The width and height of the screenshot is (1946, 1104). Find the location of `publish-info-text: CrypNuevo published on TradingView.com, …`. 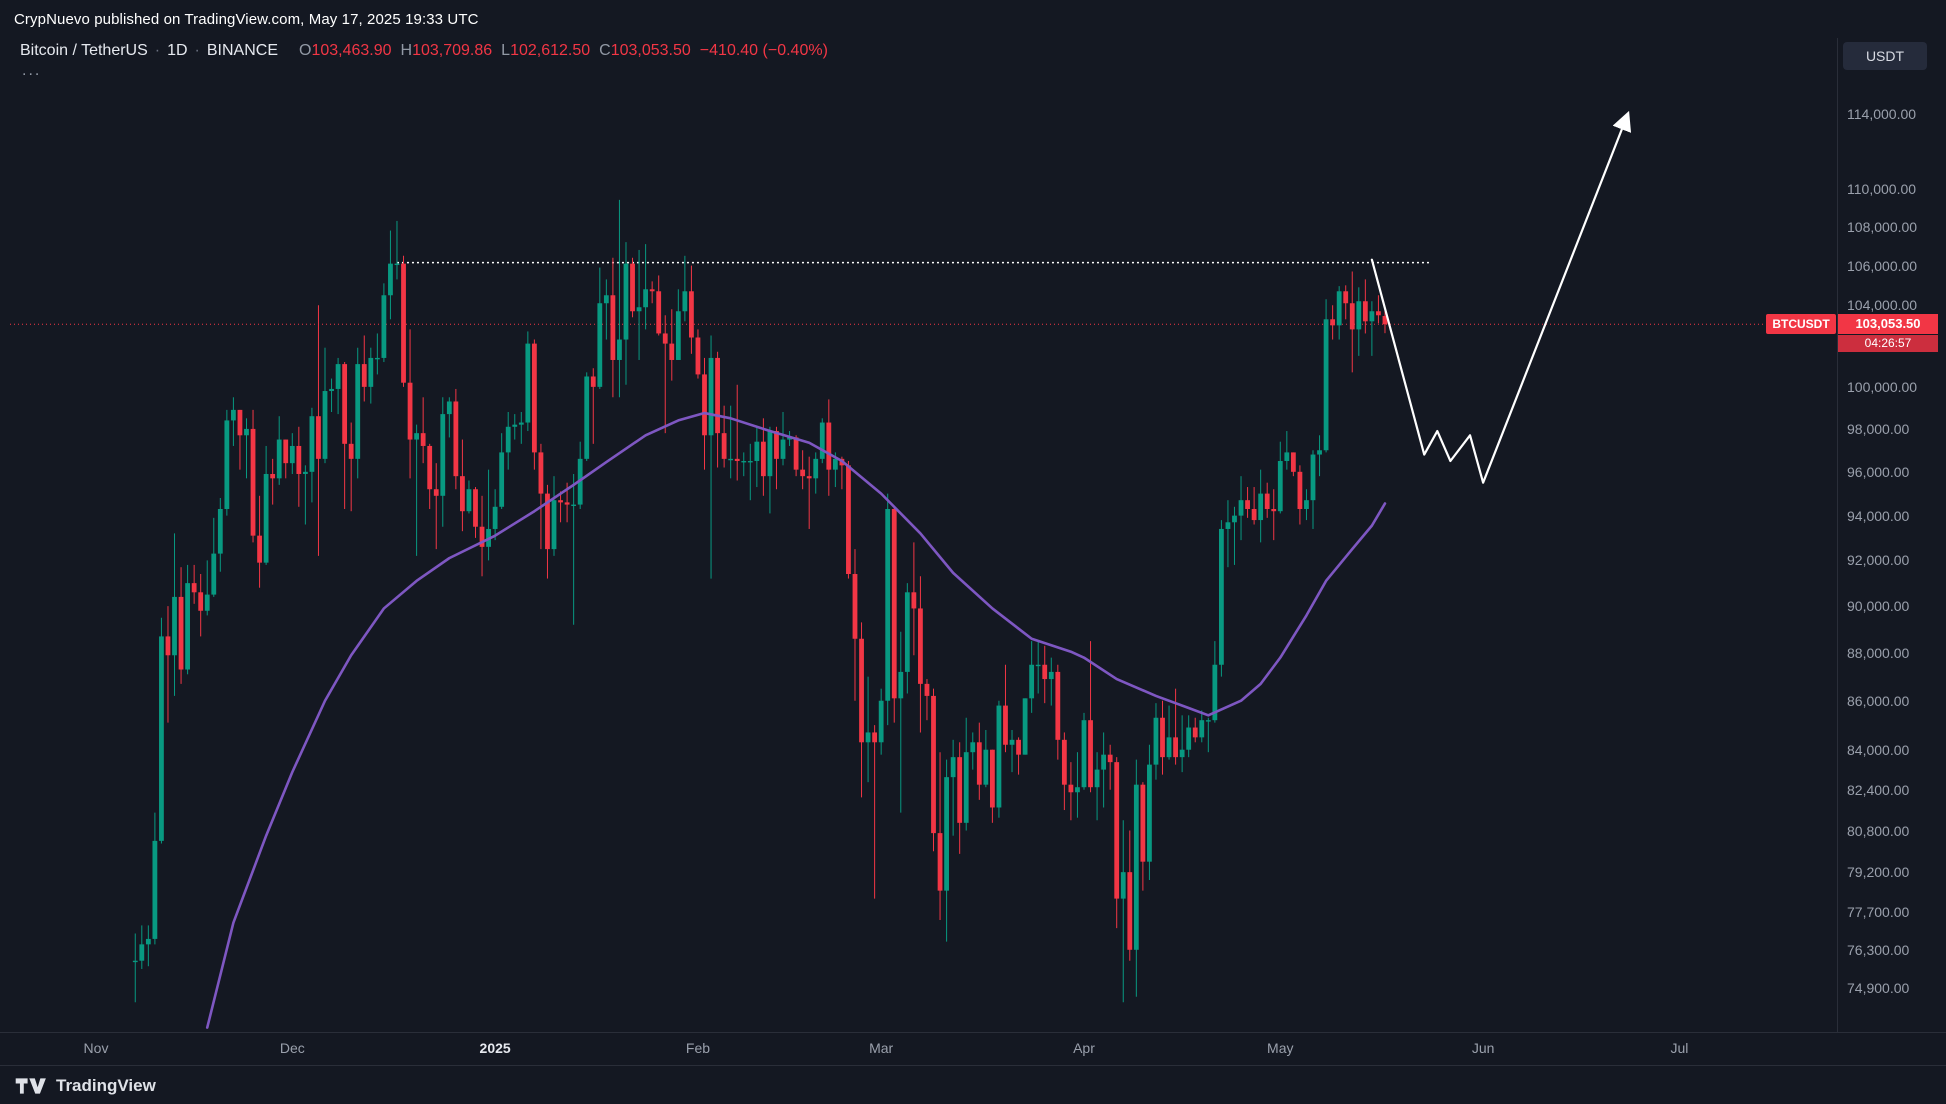

publish-info-text: CrypNuevo published on TradingView.com, … is located at coordinates (246, 19).